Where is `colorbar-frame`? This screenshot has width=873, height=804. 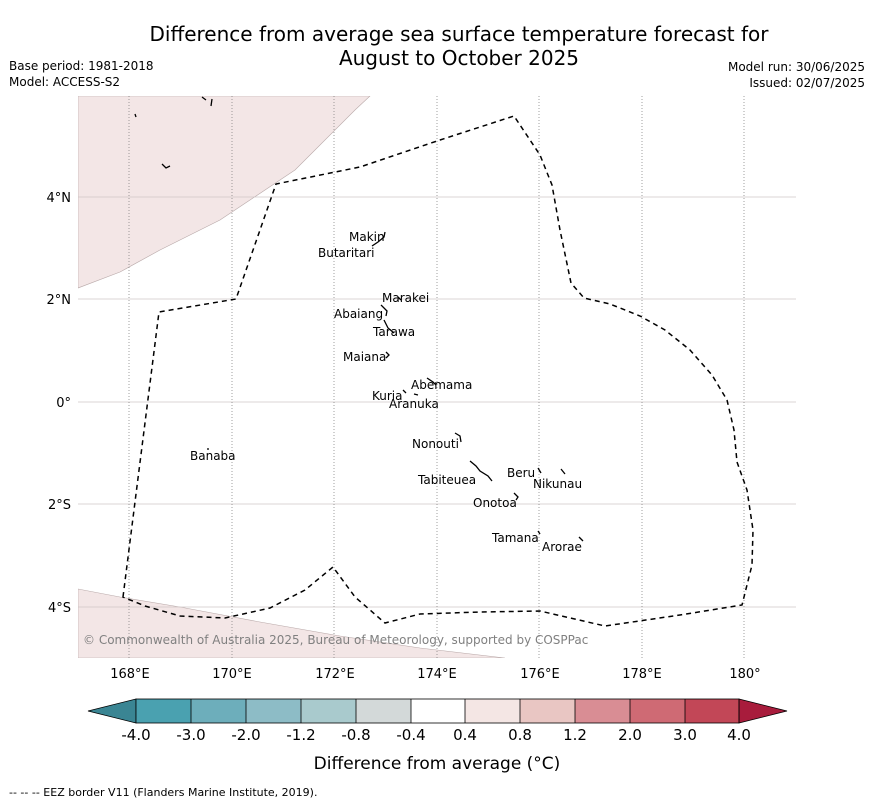
colorbar-frame is located at coordinates (437, 711).